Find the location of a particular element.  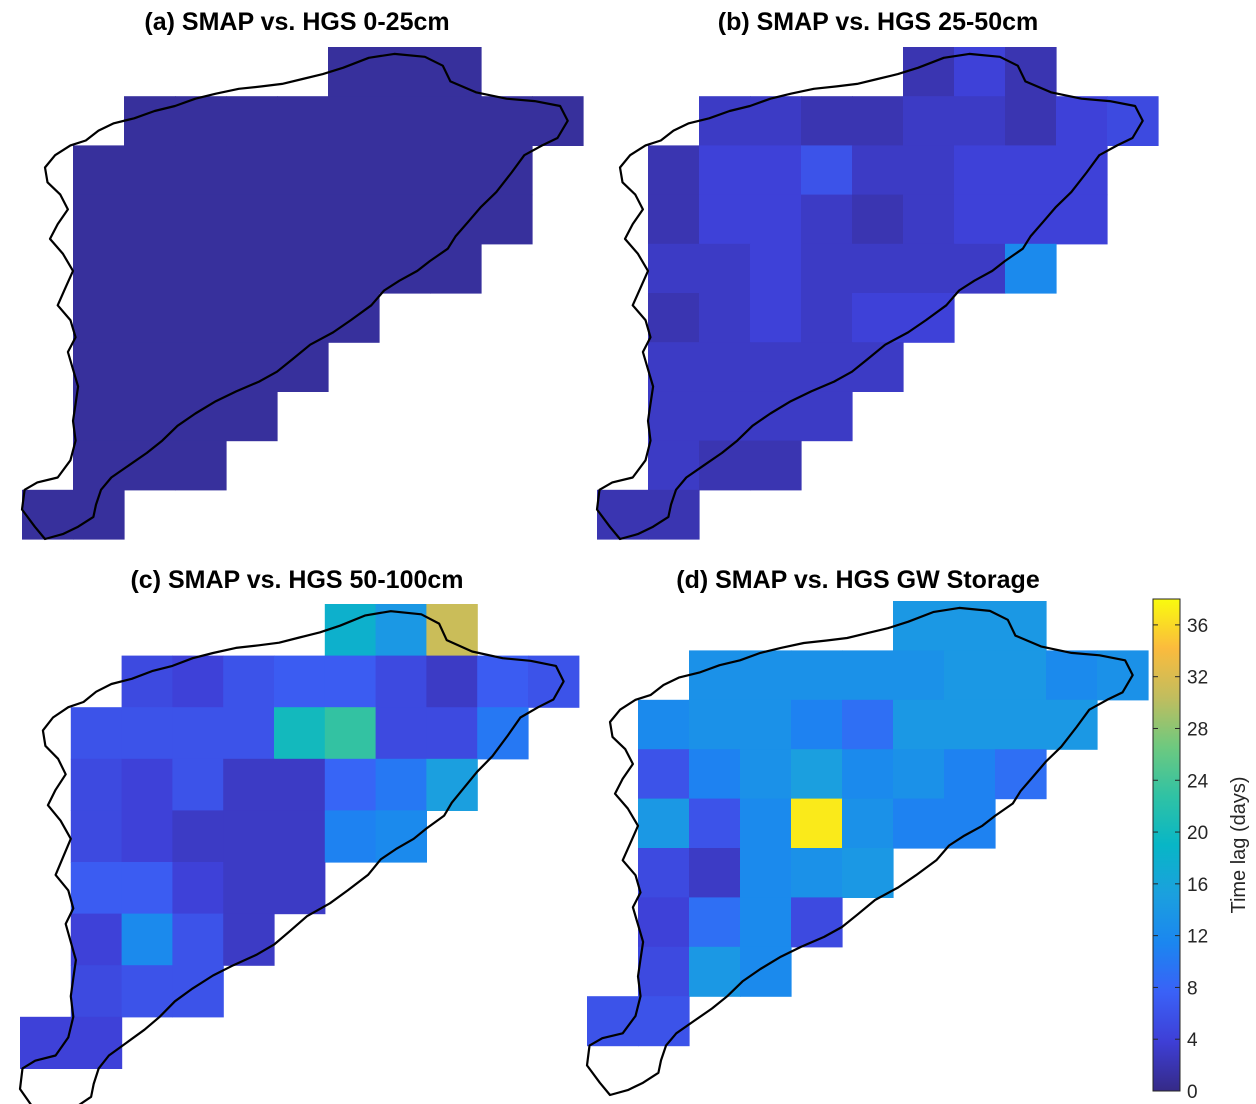

cell-r7-c4 is located at coordinates (252, 416).